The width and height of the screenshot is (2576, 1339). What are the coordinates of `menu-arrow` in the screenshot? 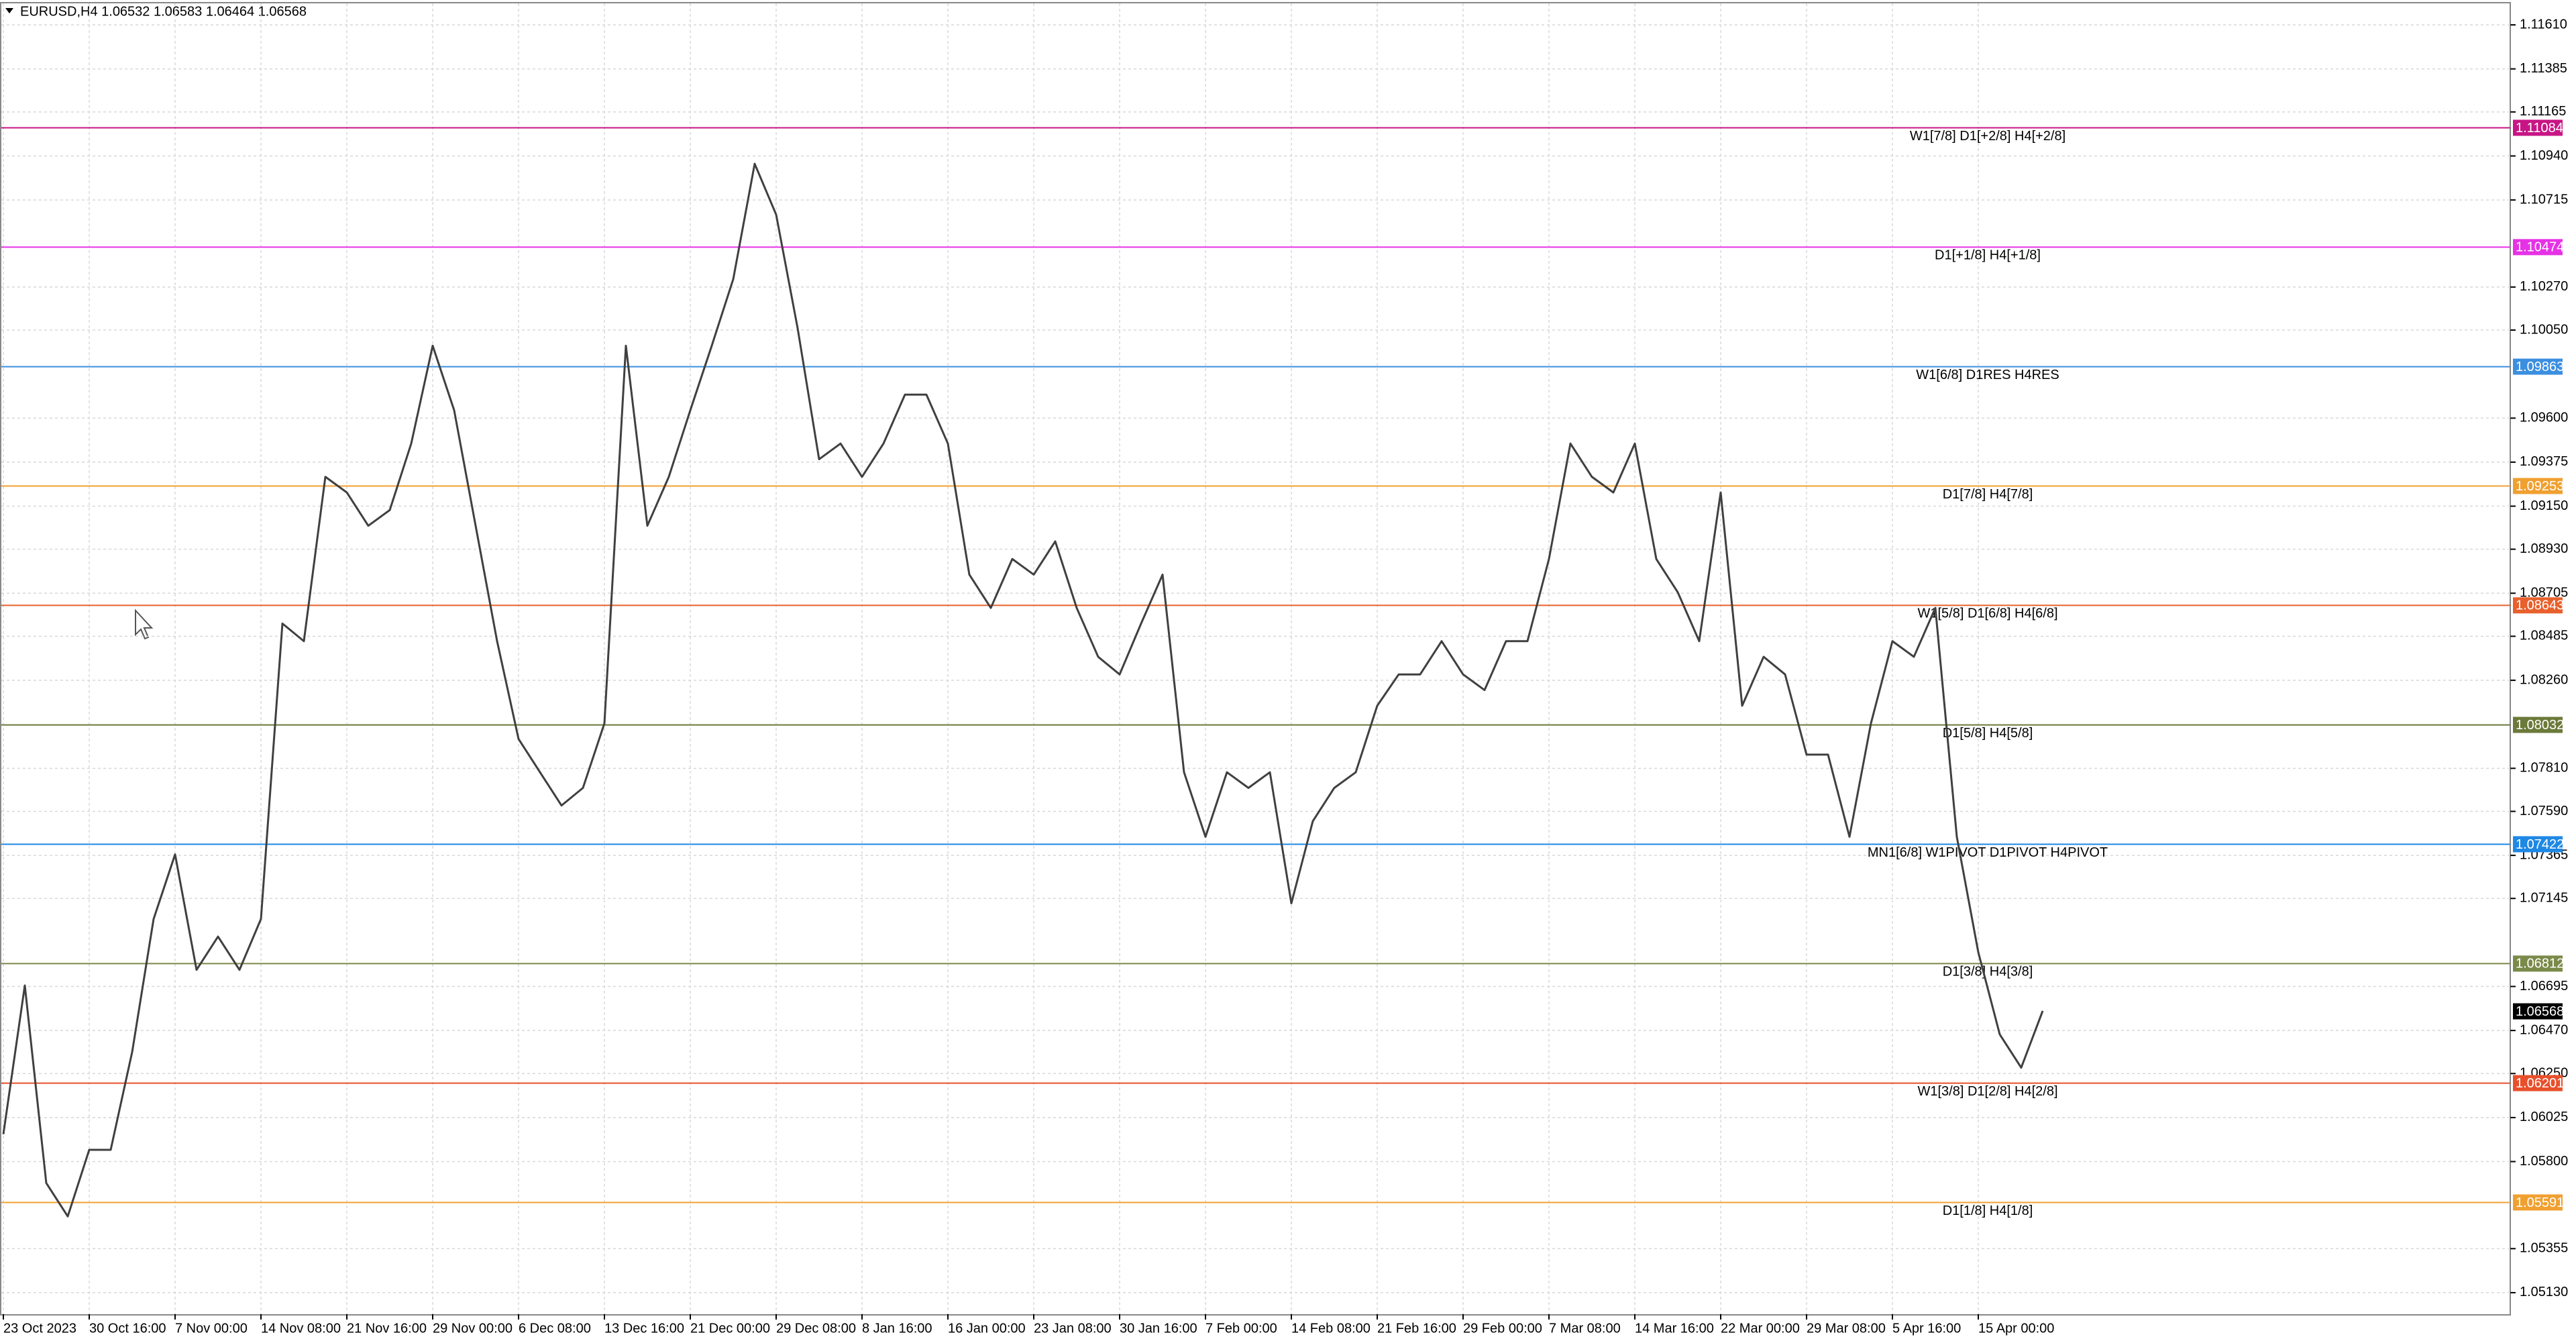 It's located at (9, 10).